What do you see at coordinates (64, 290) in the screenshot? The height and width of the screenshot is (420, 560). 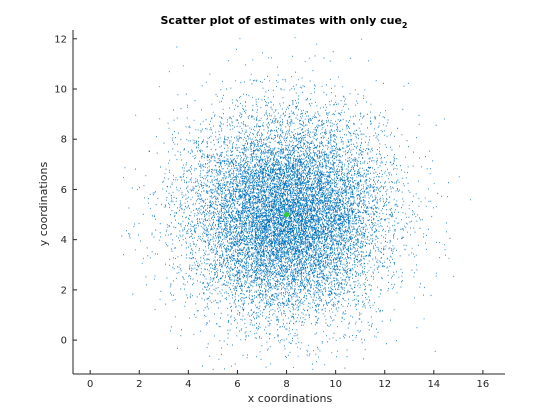 I see `y-tick-label: 2` at bounding box center [64, 290].